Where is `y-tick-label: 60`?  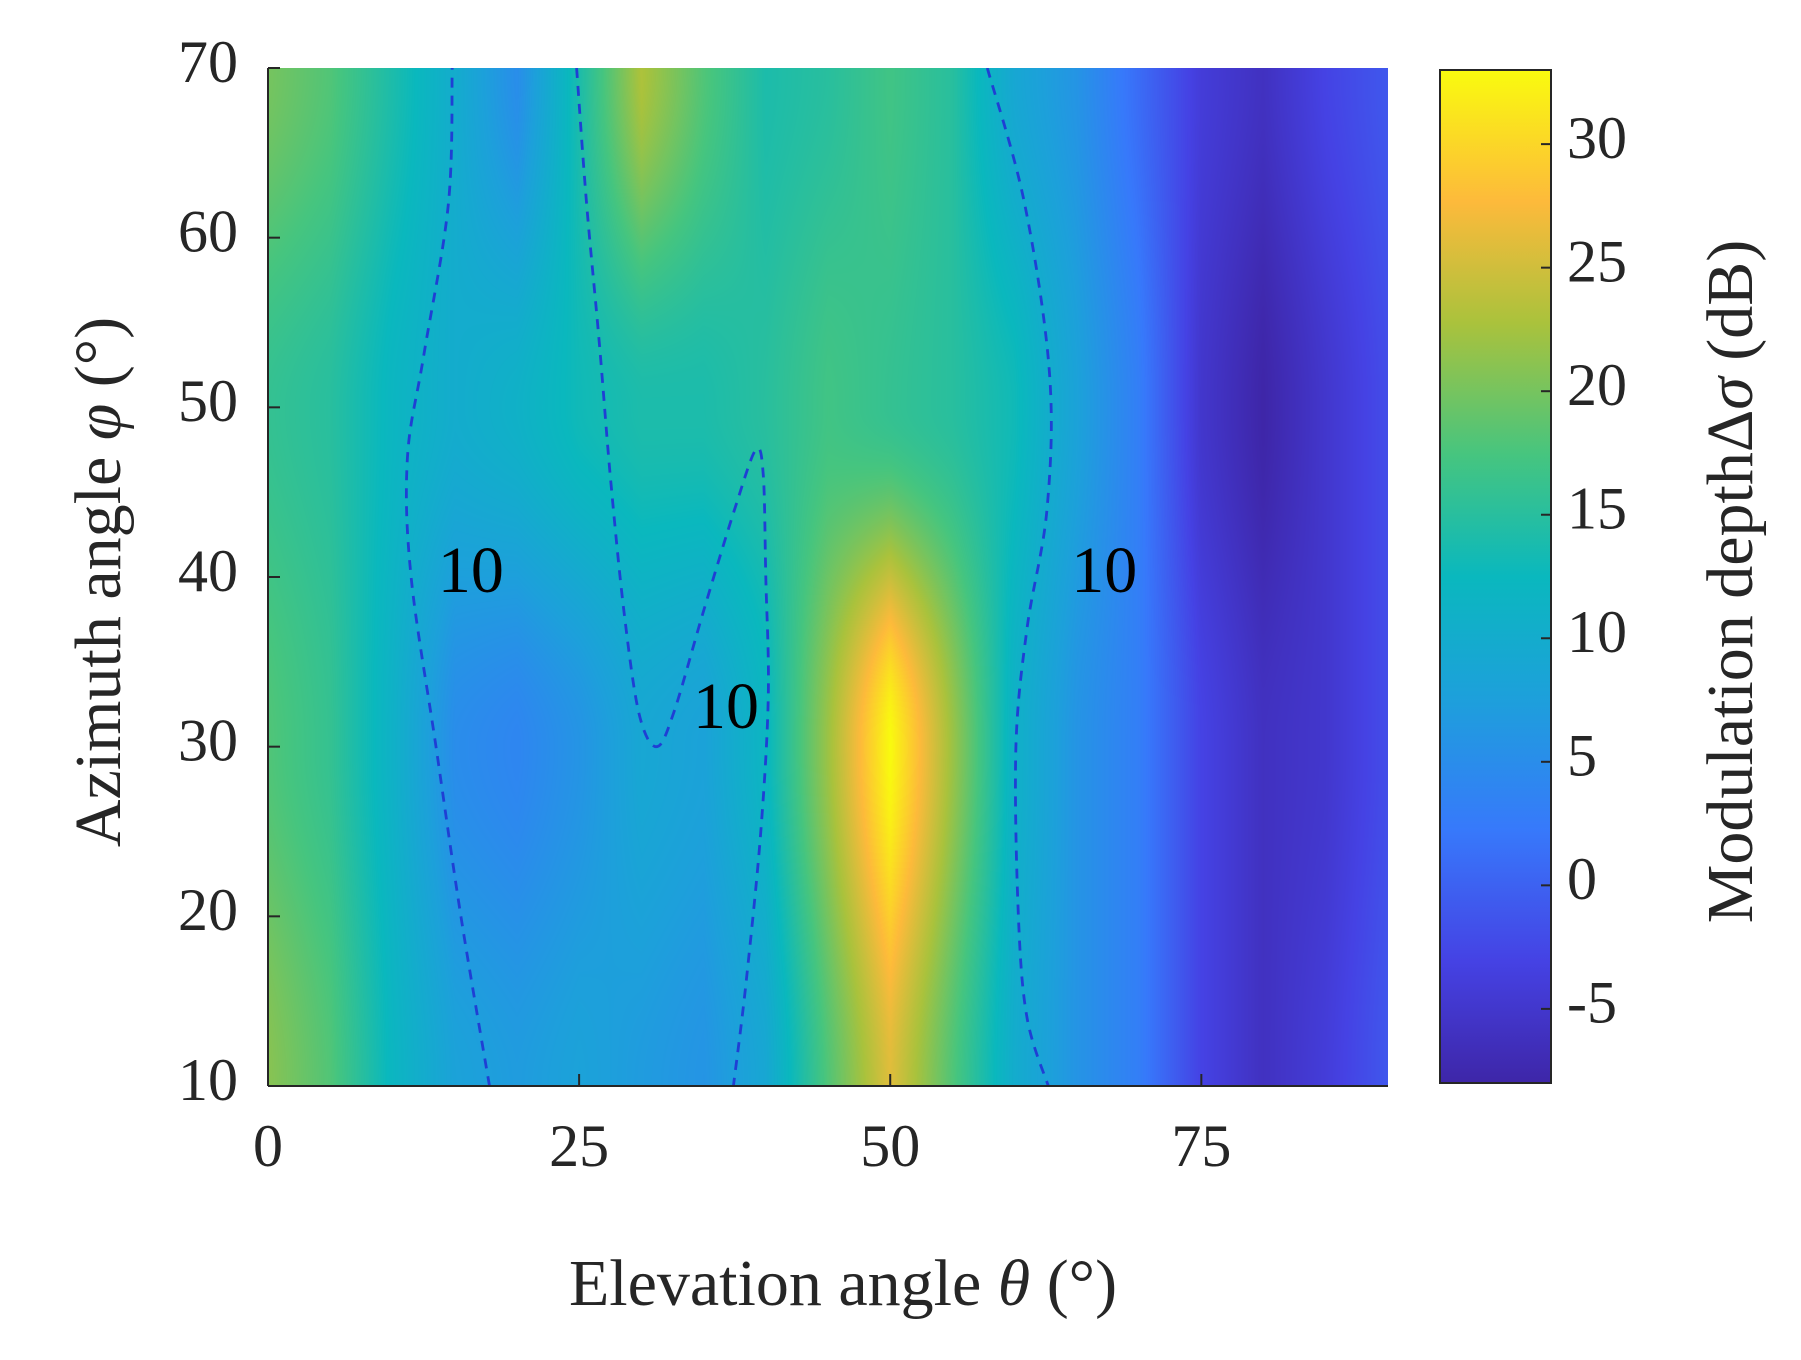
y-tick-label: 60 is located at coordinates (208, 231).